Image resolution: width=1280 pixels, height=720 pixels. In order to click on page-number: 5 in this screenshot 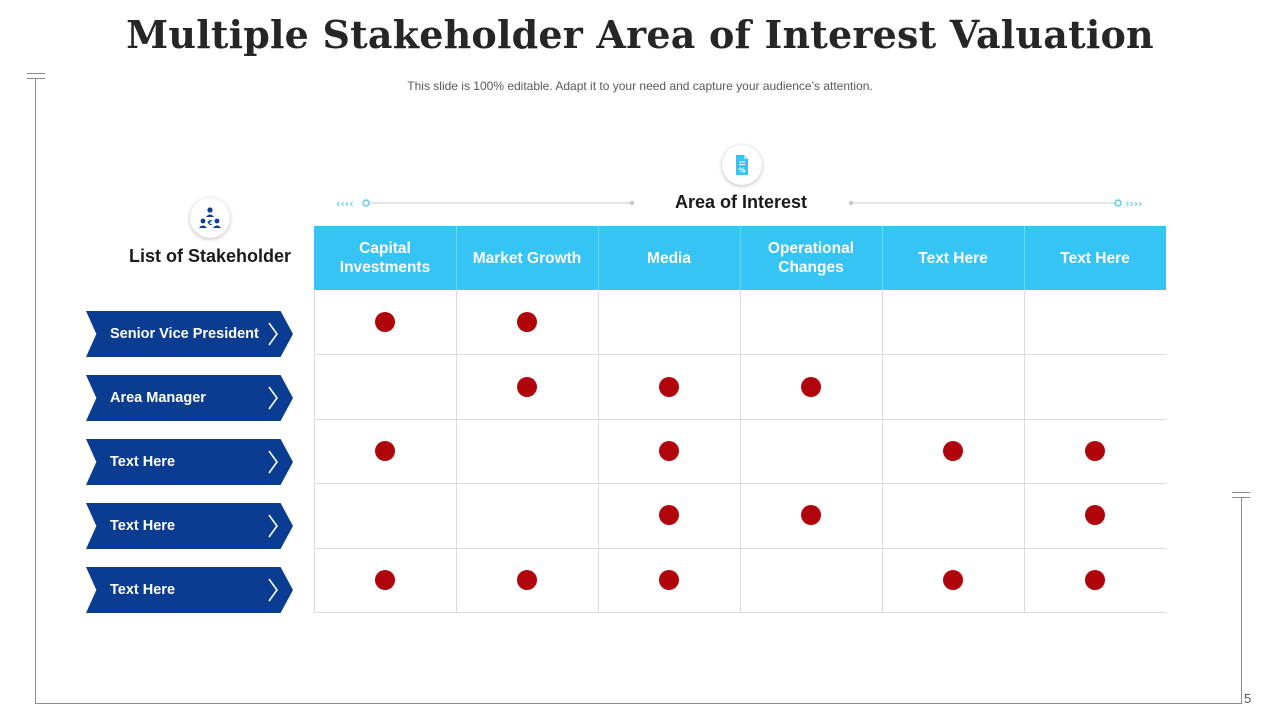, I will do `click(1248, 698)`.